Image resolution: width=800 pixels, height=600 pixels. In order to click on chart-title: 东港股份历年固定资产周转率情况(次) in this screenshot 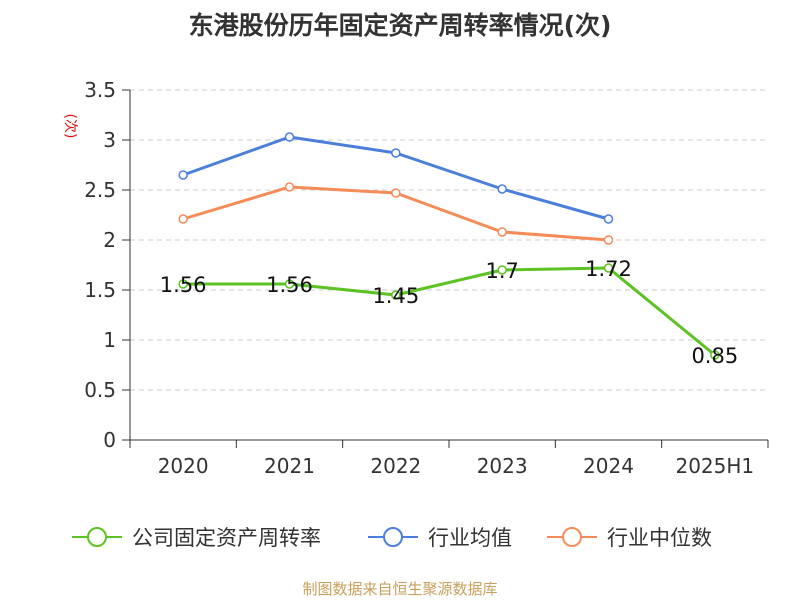, I will do `click(400, 25)`.